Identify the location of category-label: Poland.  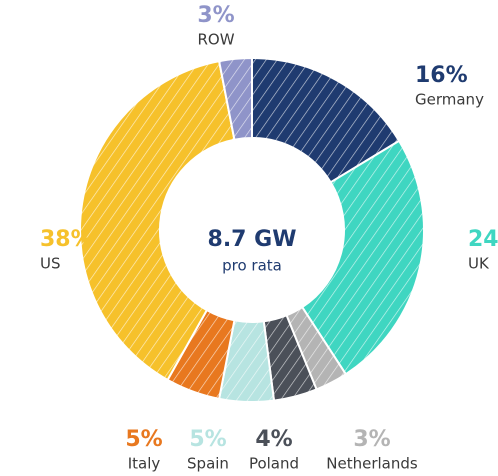
(274, 464).